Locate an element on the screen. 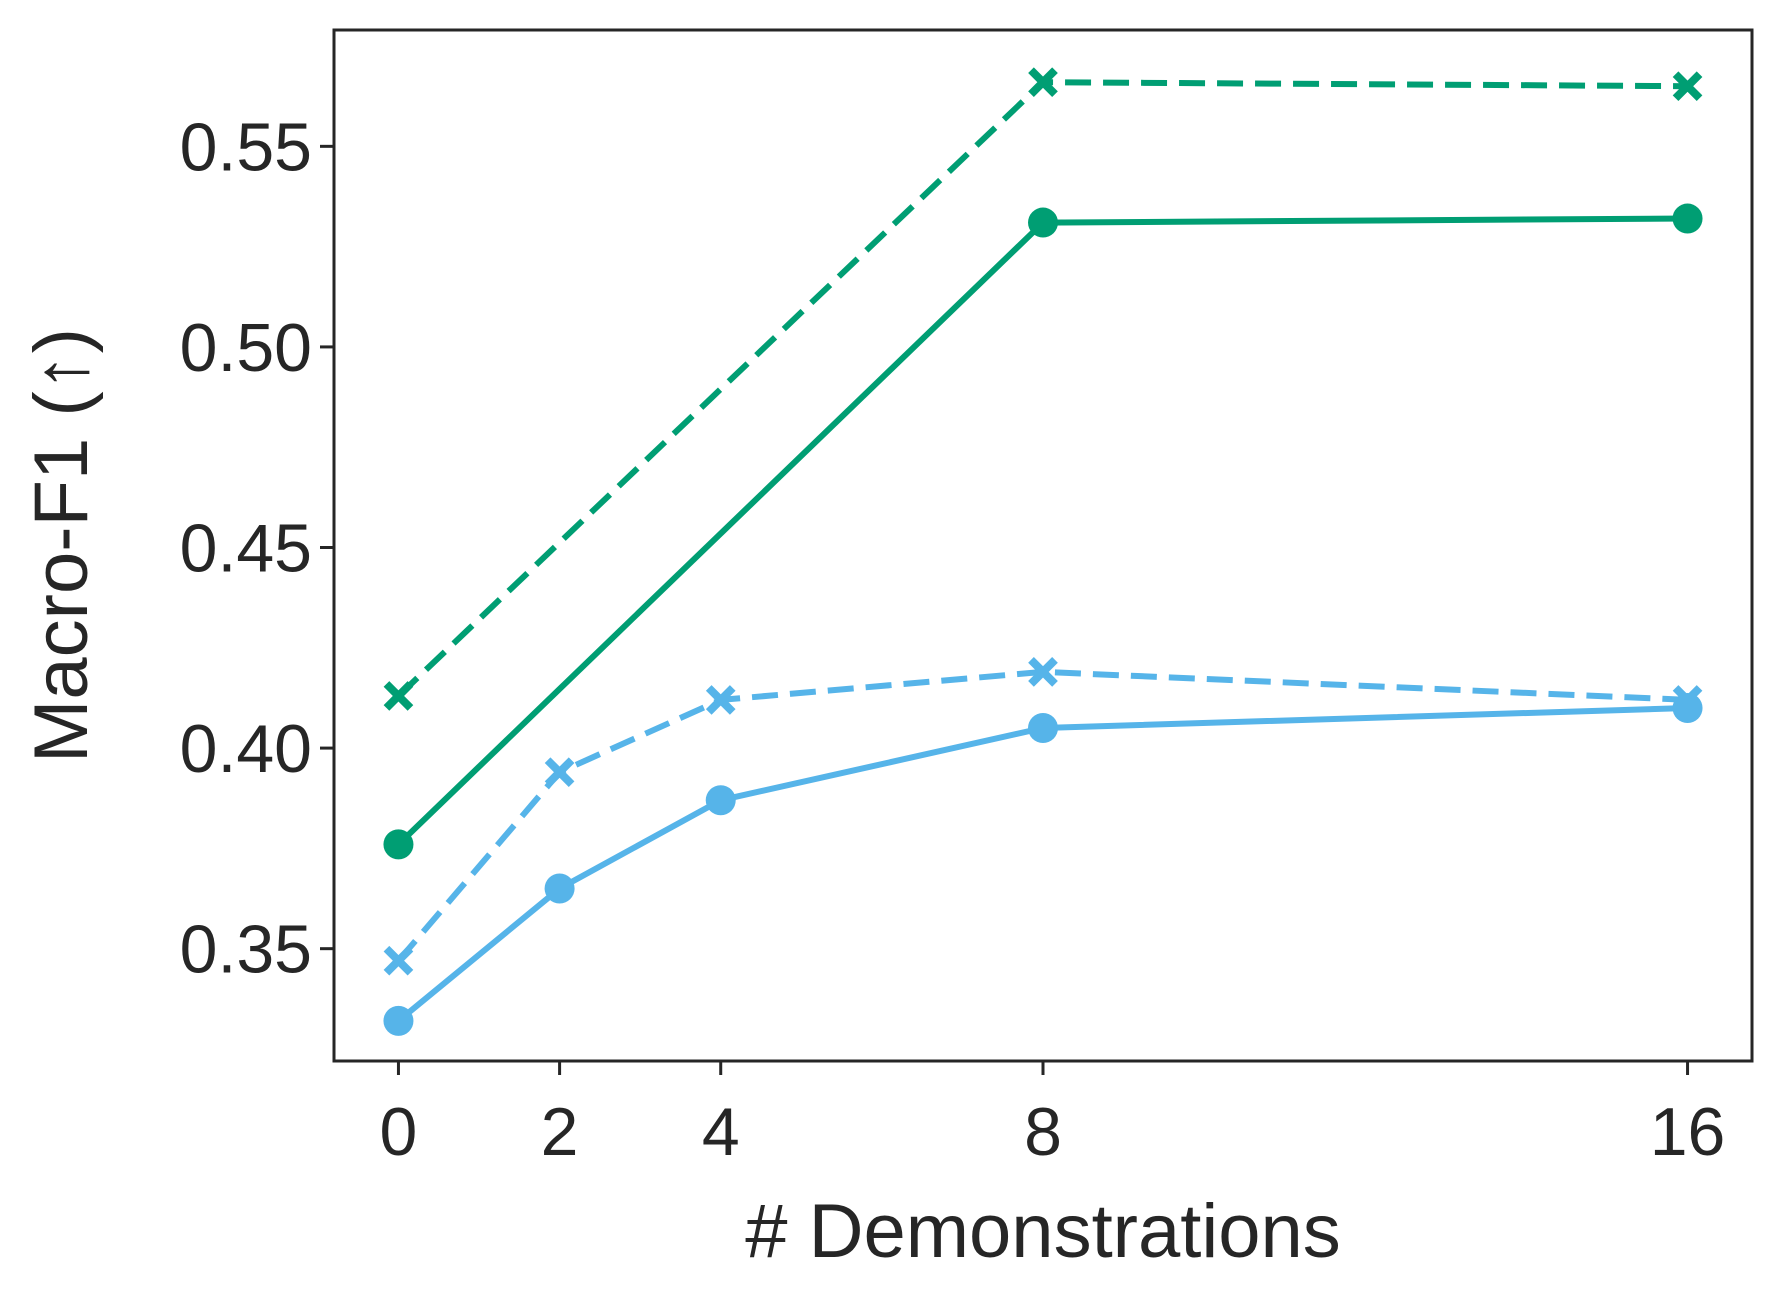 The width and height of the screenshot is (1777, 1306). y-tick-label: 0.45 is located at coordinates (246, 549).